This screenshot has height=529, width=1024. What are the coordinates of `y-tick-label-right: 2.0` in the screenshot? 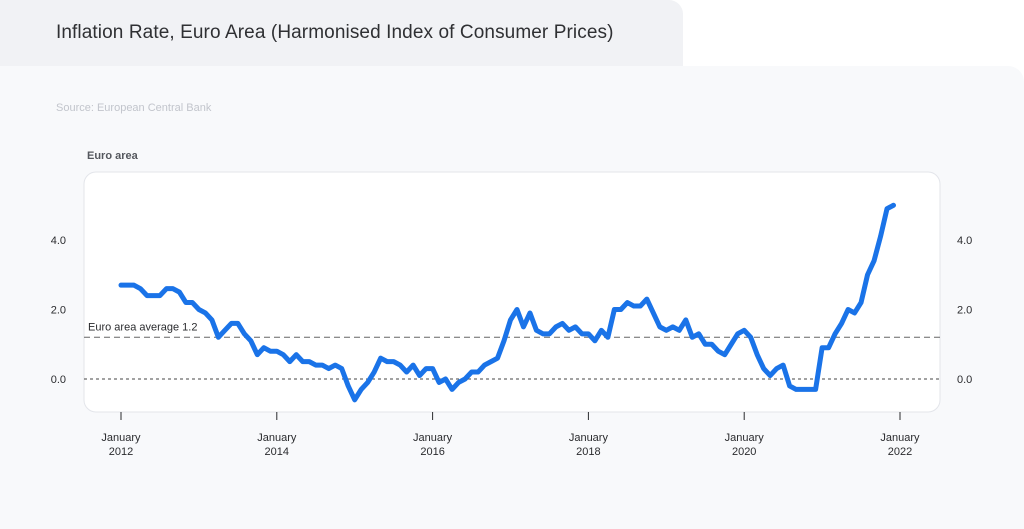 It's located at (964, 311).